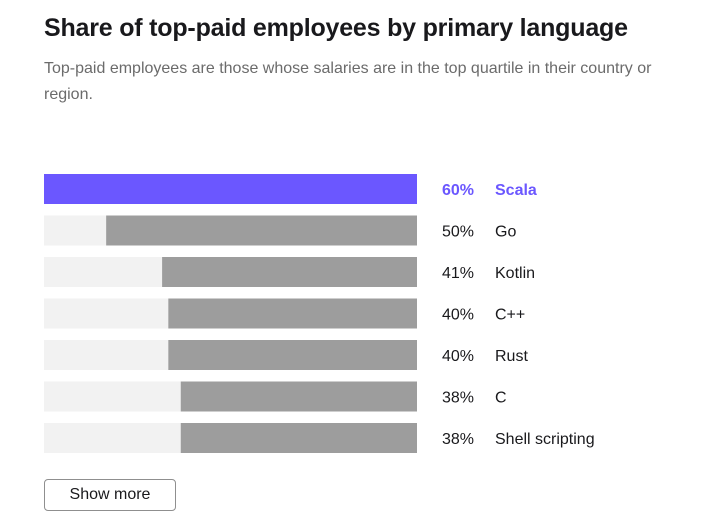  Describe the element at coordinates (511, 356) in the screenshot. I see `category-label: Rust` at that location.